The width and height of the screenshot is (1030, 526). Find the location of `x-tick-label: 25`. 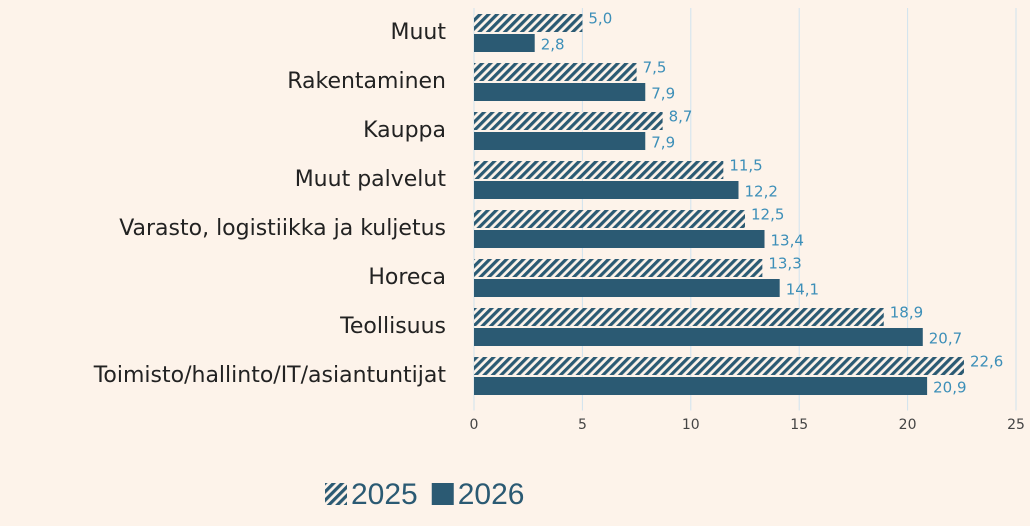

x-tick-label: 25 is located at coordinates (1016, 425).